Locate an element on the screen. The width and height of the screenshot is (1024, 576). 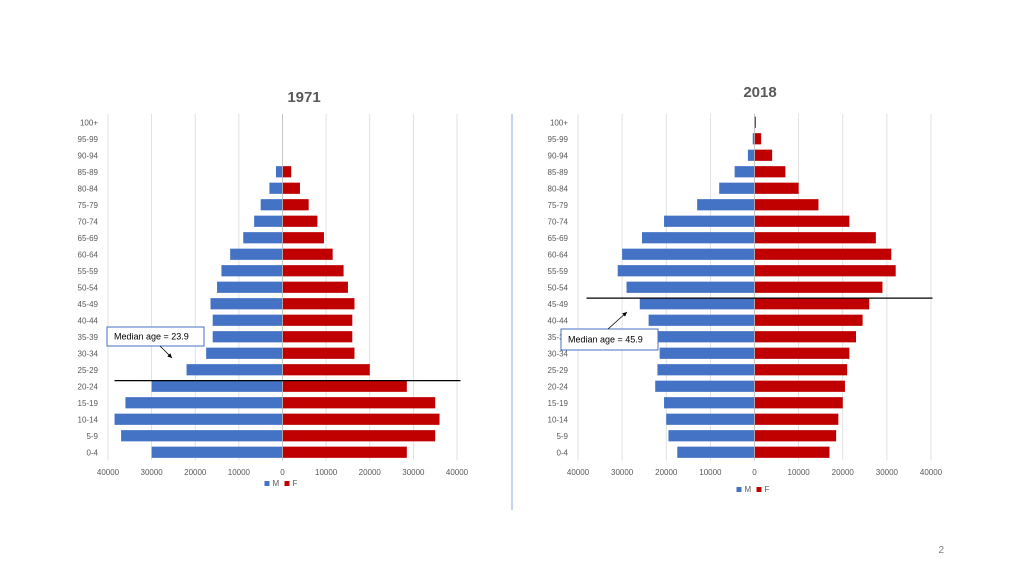
y-tick-label: 85-89 is located at coordinates (558, 172).